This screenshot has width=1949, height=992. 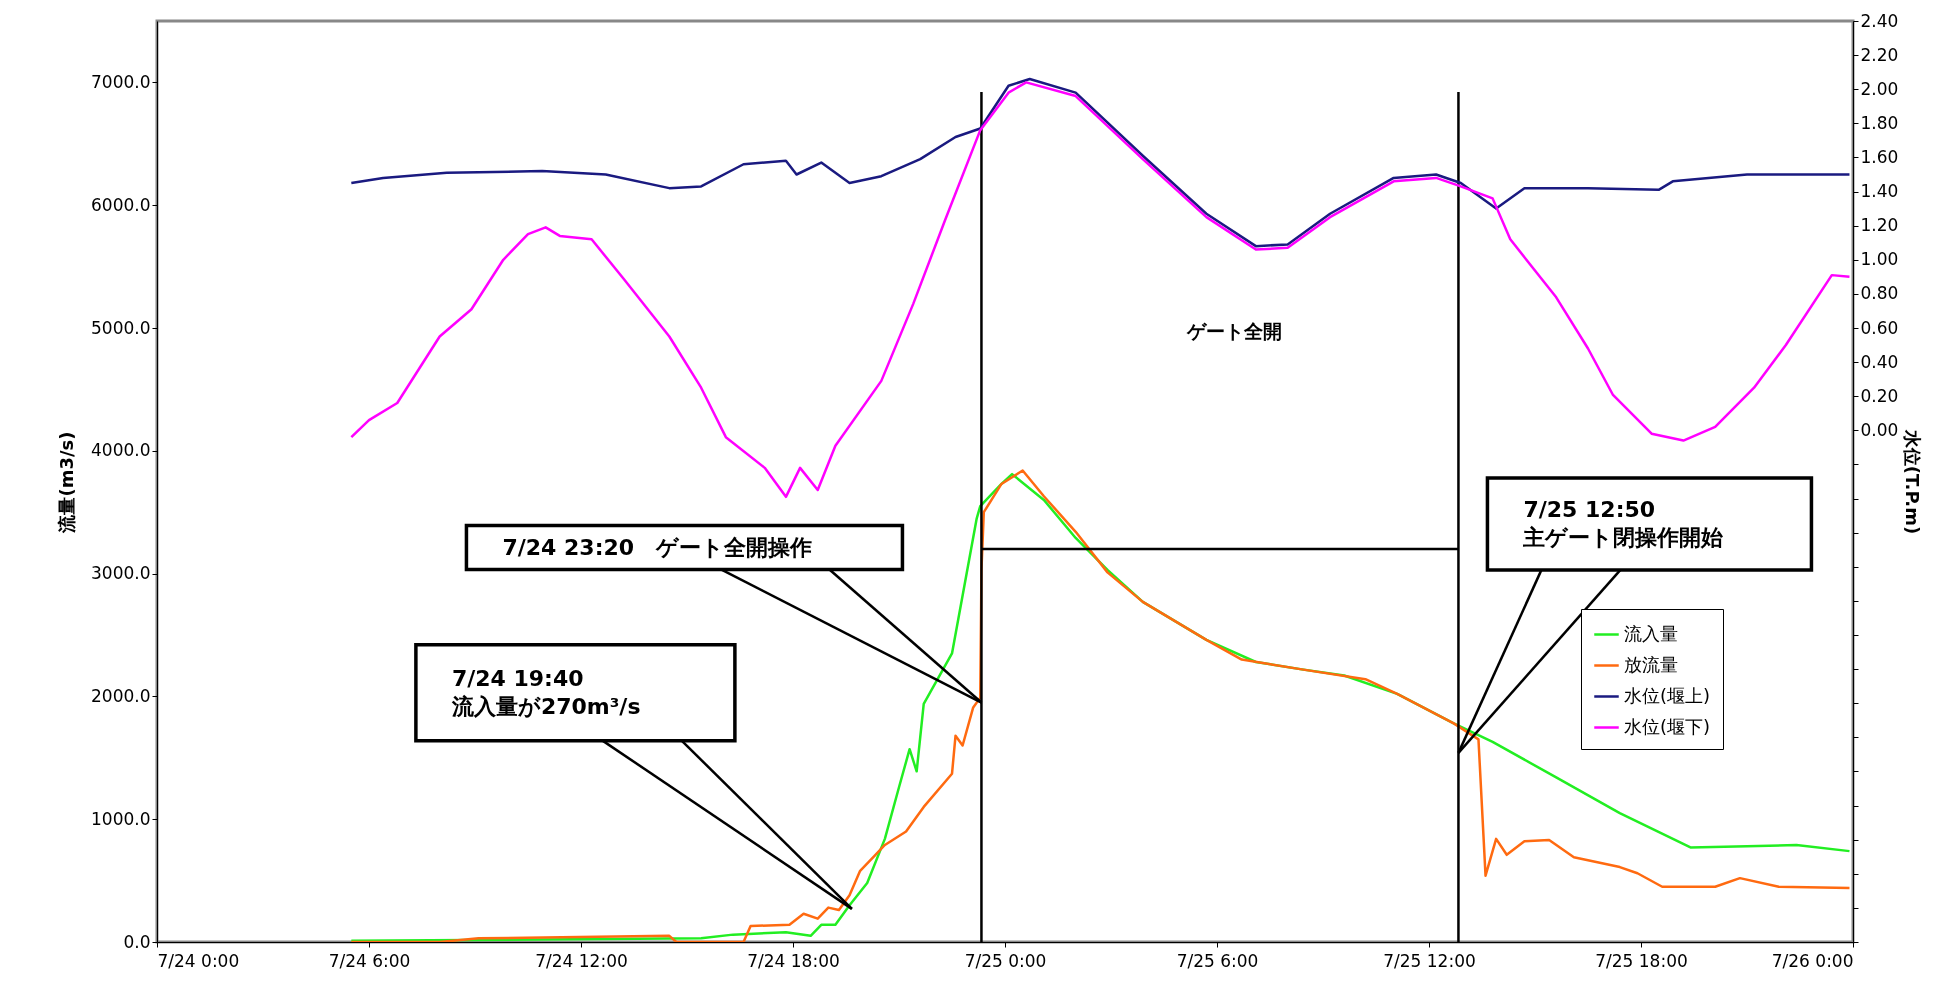 I want to click on y2-tick-label: 0.00, so click(x=1879, y=429).